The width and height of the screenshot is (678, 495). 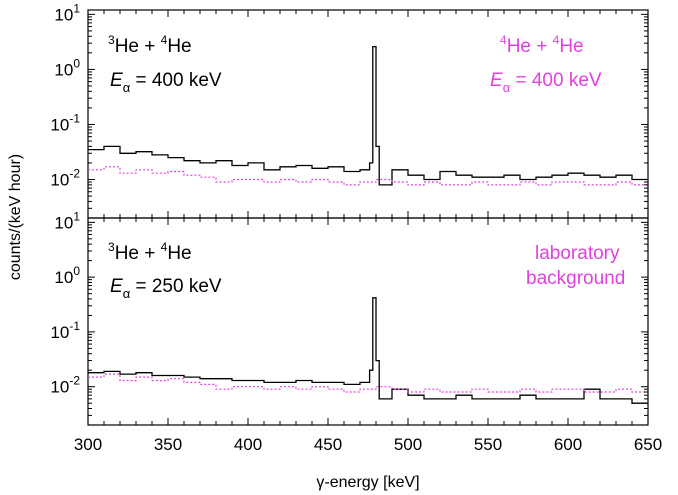 I want to click on panel1-y-tick-label: 10⁰, so click(x=67, y=67).